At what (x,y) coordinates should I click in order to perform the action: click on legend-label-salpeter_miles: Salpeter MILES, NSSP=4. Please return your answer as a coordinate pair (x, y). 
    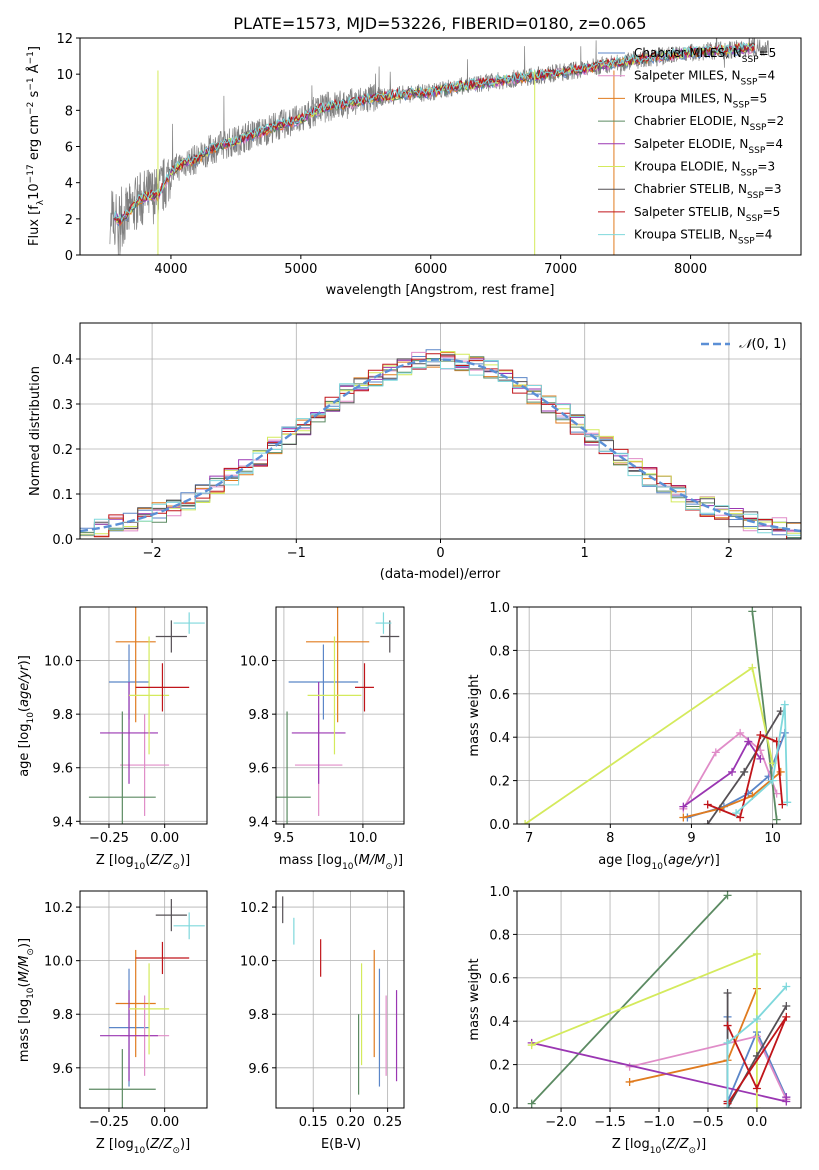
    Looking at the image, I should click on (704, 78).